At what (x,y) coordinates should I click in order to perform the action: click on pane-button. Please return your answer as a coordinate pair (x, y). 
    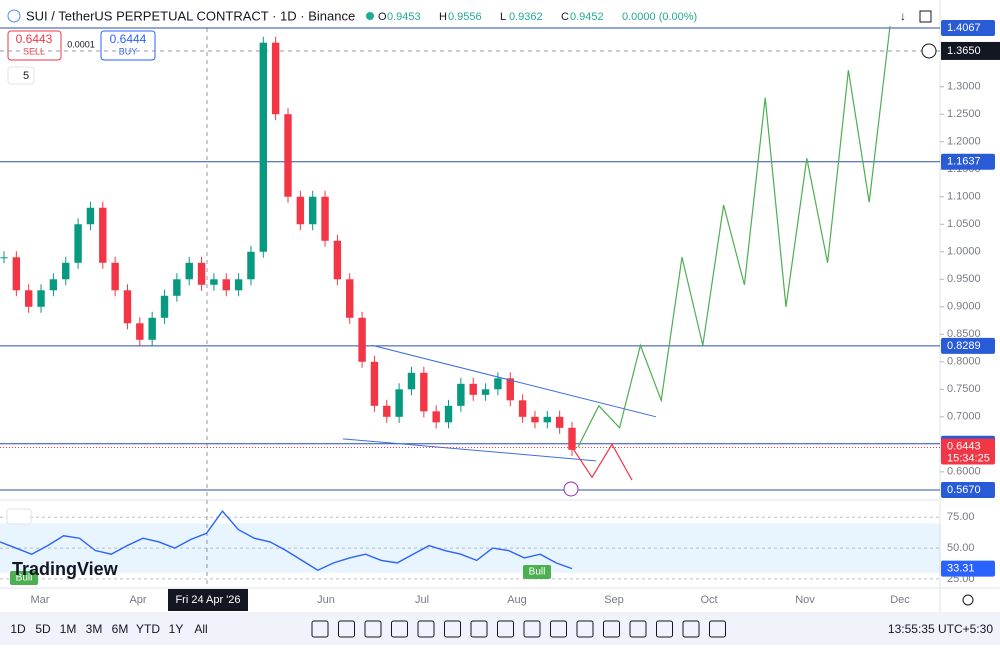
    Looking at the image, I should click on (19, 516).